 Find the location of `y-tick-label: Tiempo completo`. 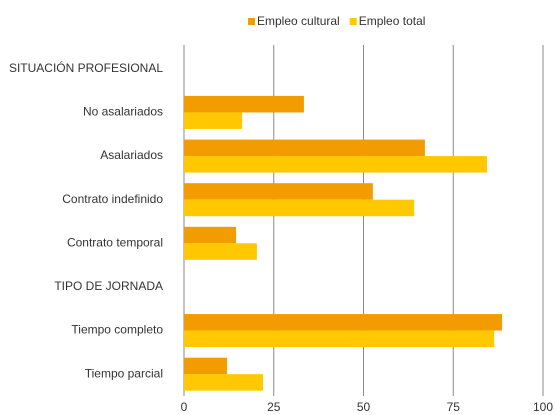

y-tick-label: Tiempo completo is located at coordinates (117, 330).